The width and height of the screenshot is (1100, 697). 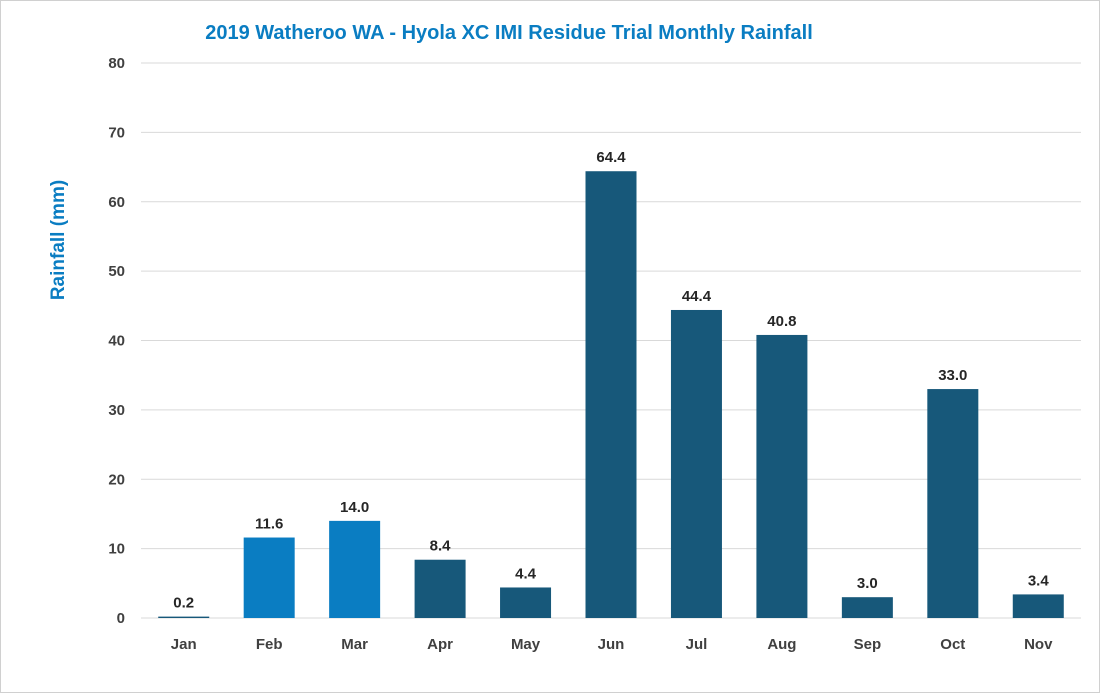 What do you see at coordinates (116, 132) in the screenshot?
I see `y-tick-label: 70` at bounding box center [116, 132].